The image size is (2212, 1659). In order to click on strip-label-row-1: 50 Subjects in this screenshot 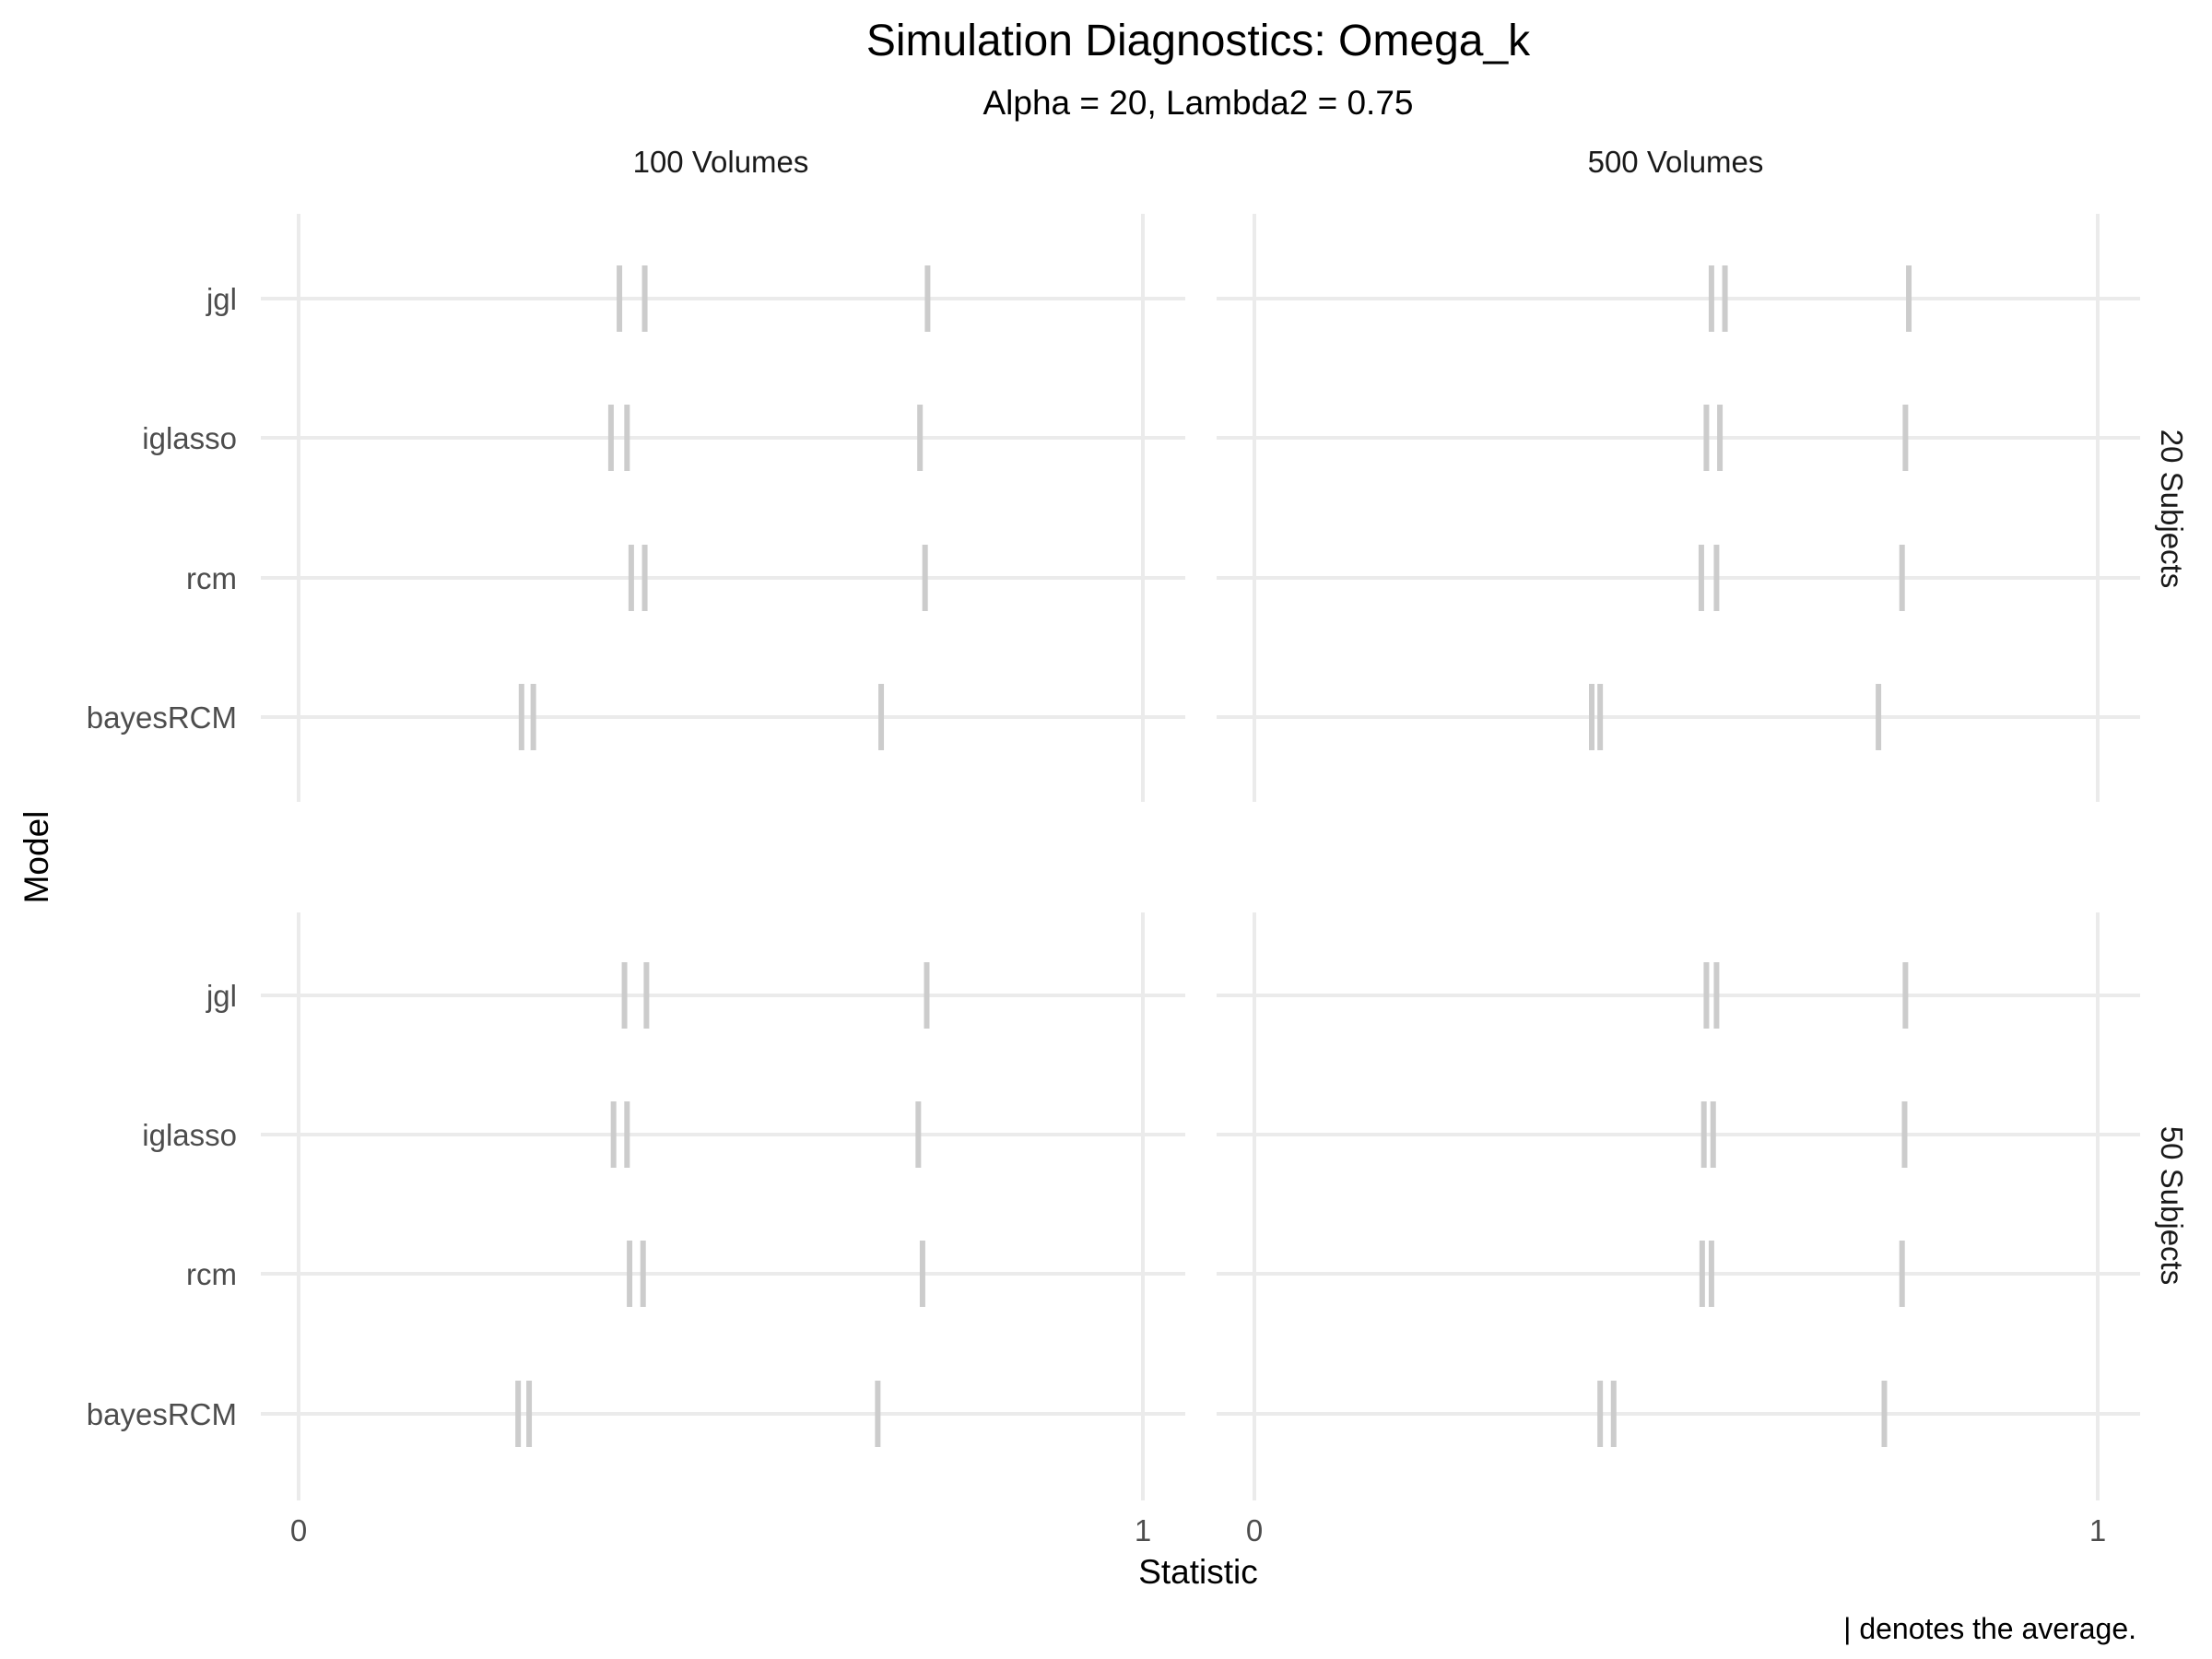, I will do `click(2172, 1205)`.